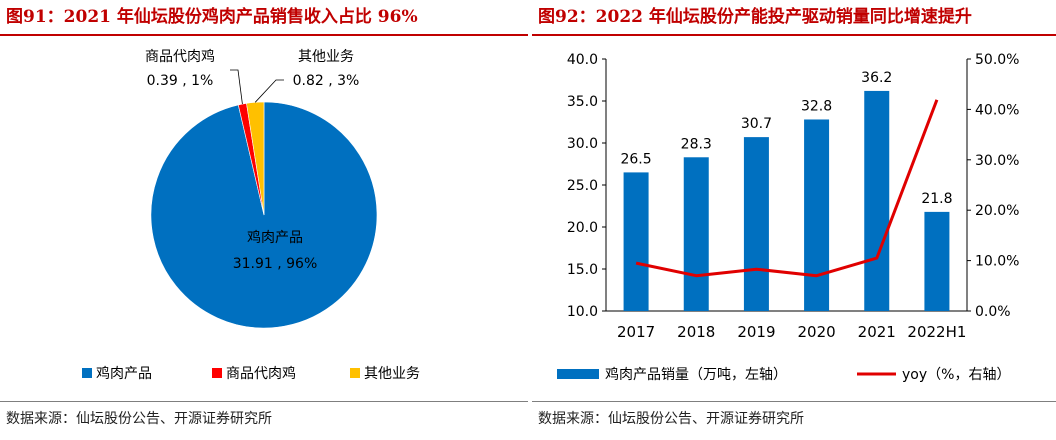 This screenshot has height=440, width=1056. What do you see at coordinates (582, 228) in the screenshot?
I see `left-tick-label: 20.0` at bounding box center [582, 228].